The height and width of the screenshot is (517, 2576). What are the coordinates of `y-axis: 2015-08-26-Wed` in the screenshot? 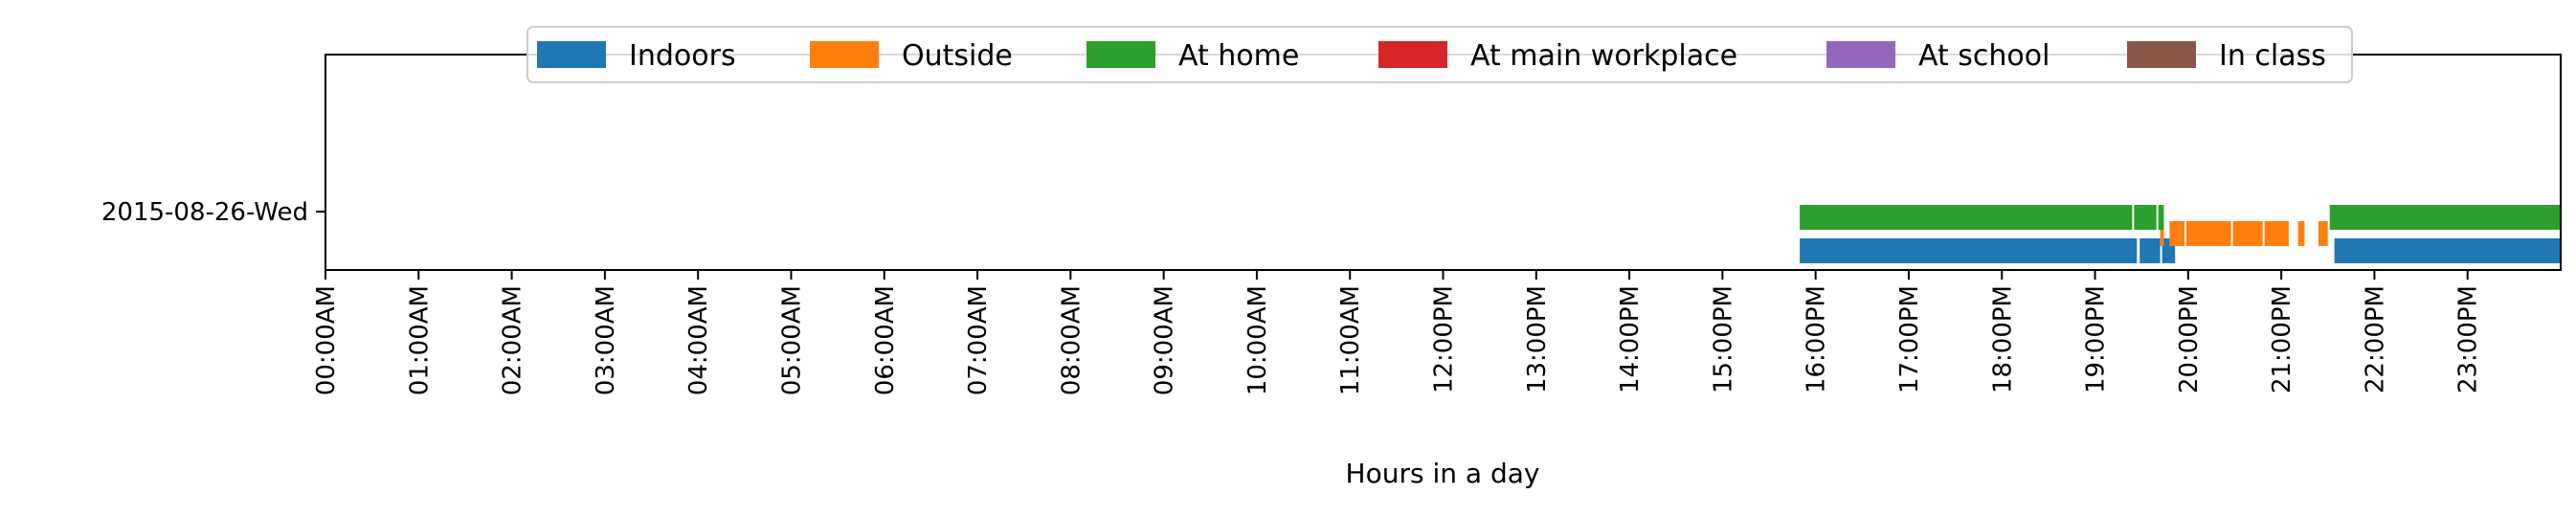 It's located at (213, 212).